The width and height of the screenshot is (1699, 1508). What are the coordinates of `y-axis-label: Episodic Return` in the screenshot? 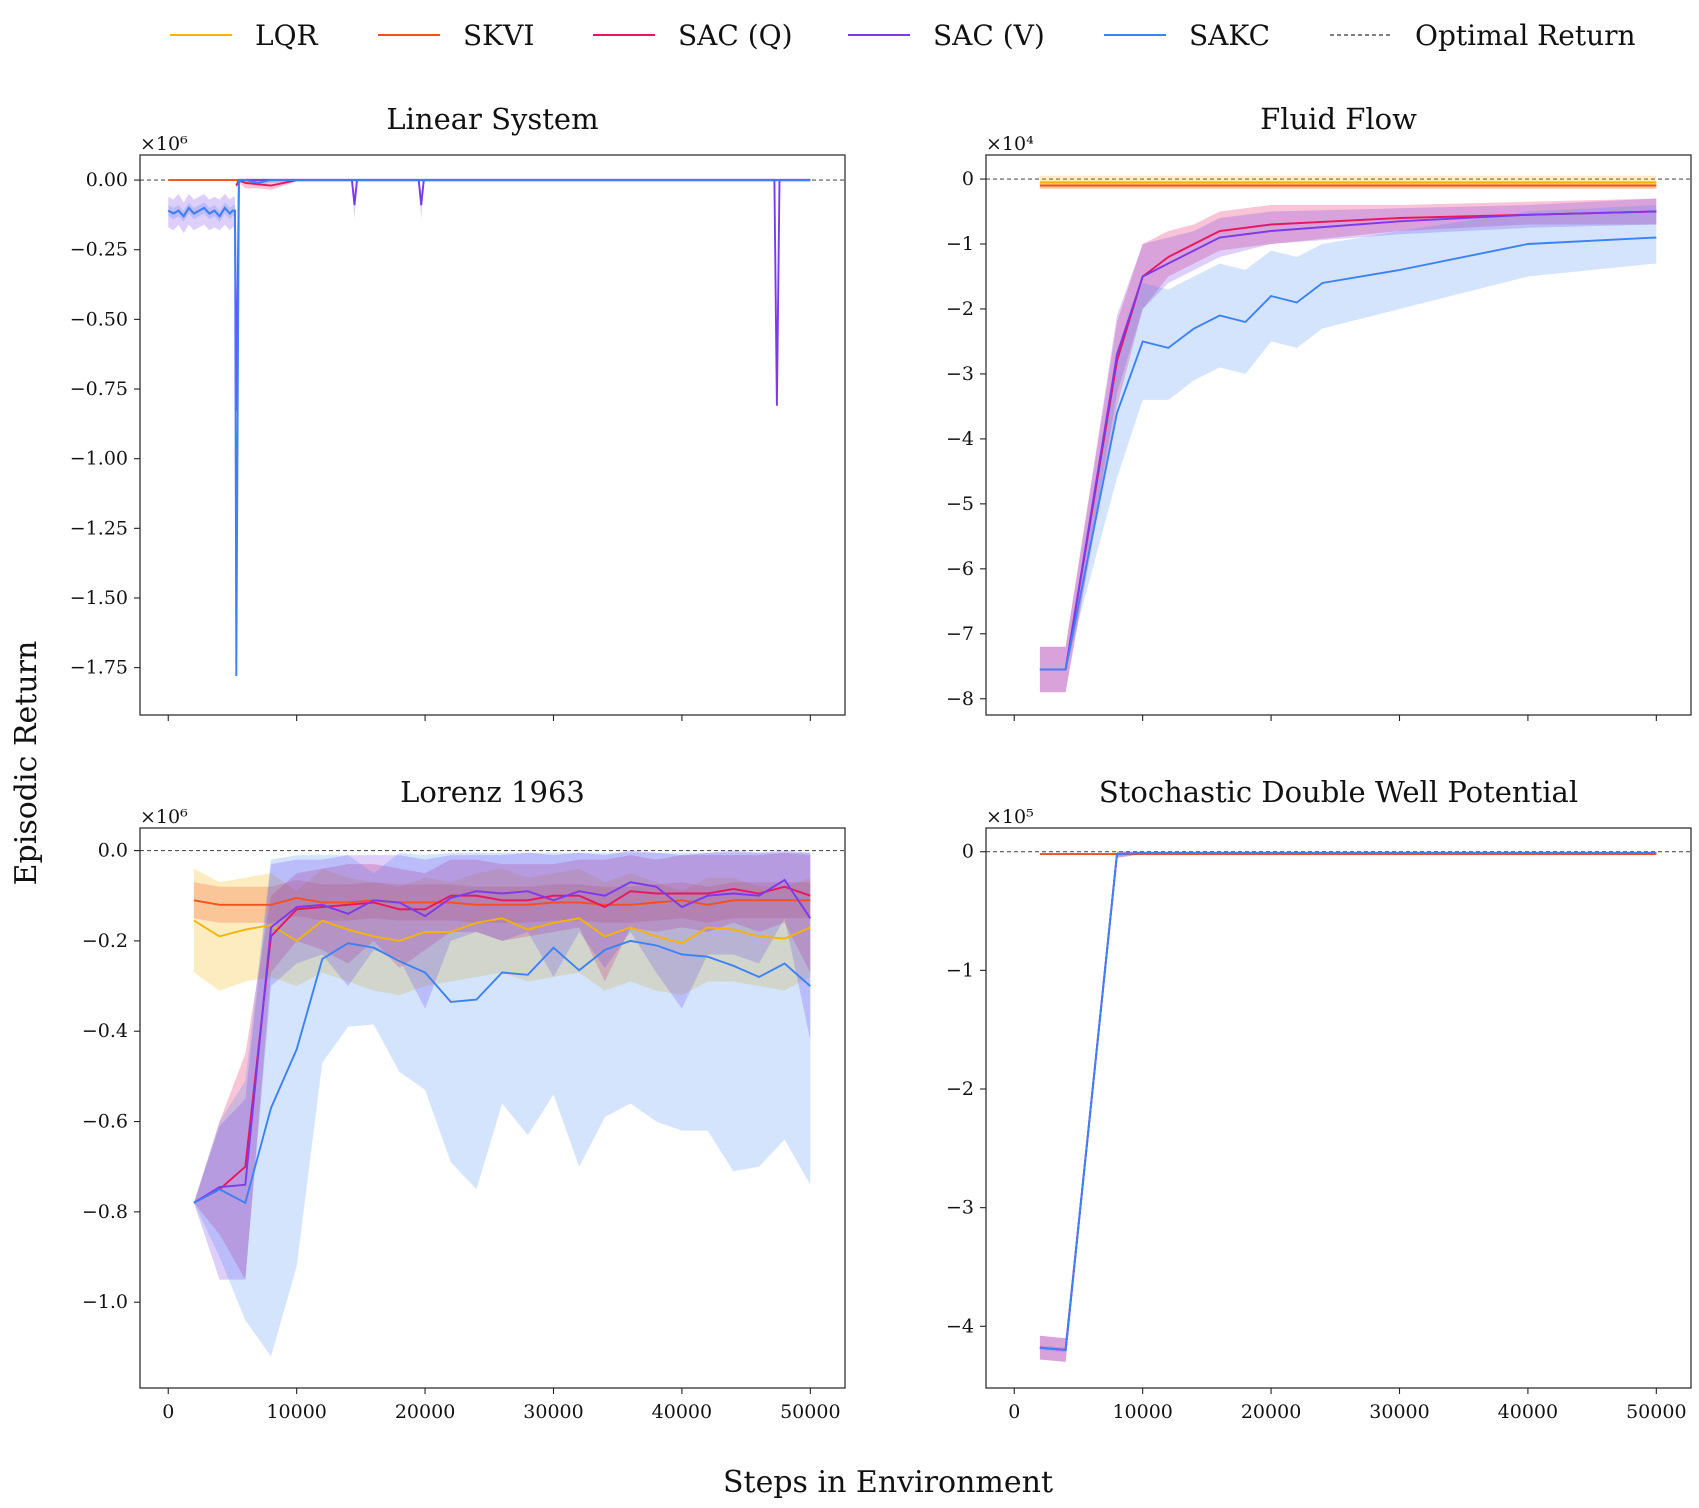 It's located at (26, 763).